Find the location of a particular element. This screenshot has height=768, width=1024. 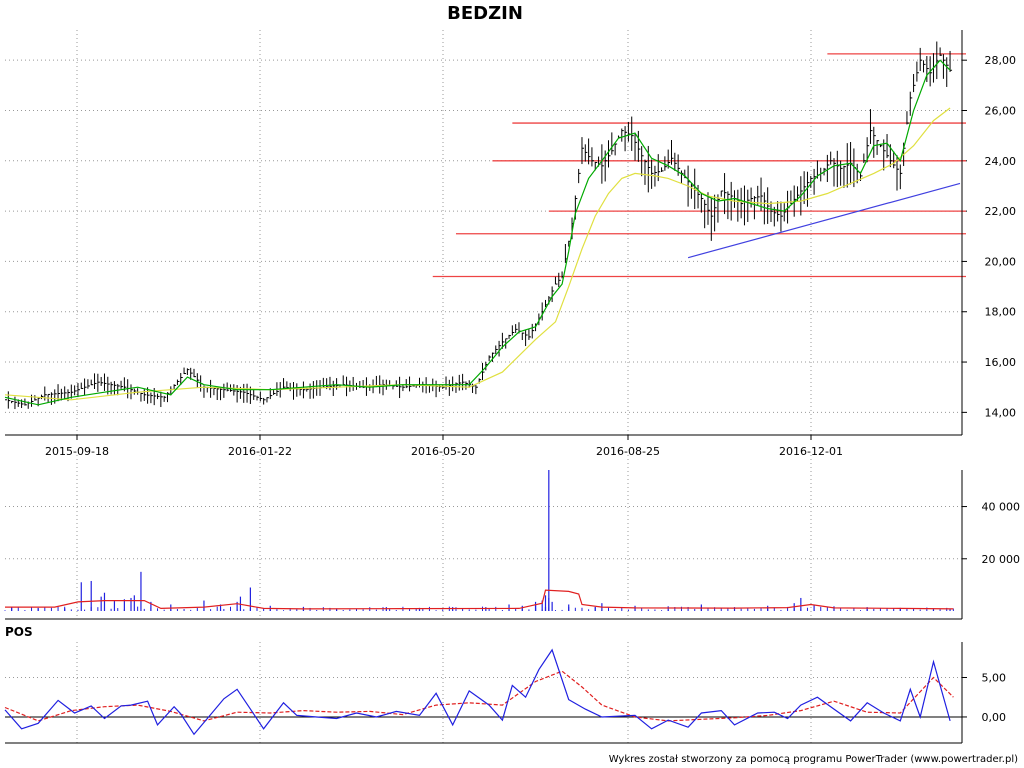

main-y-tick-label: 14,00 is located at coordinates (1001, 412).